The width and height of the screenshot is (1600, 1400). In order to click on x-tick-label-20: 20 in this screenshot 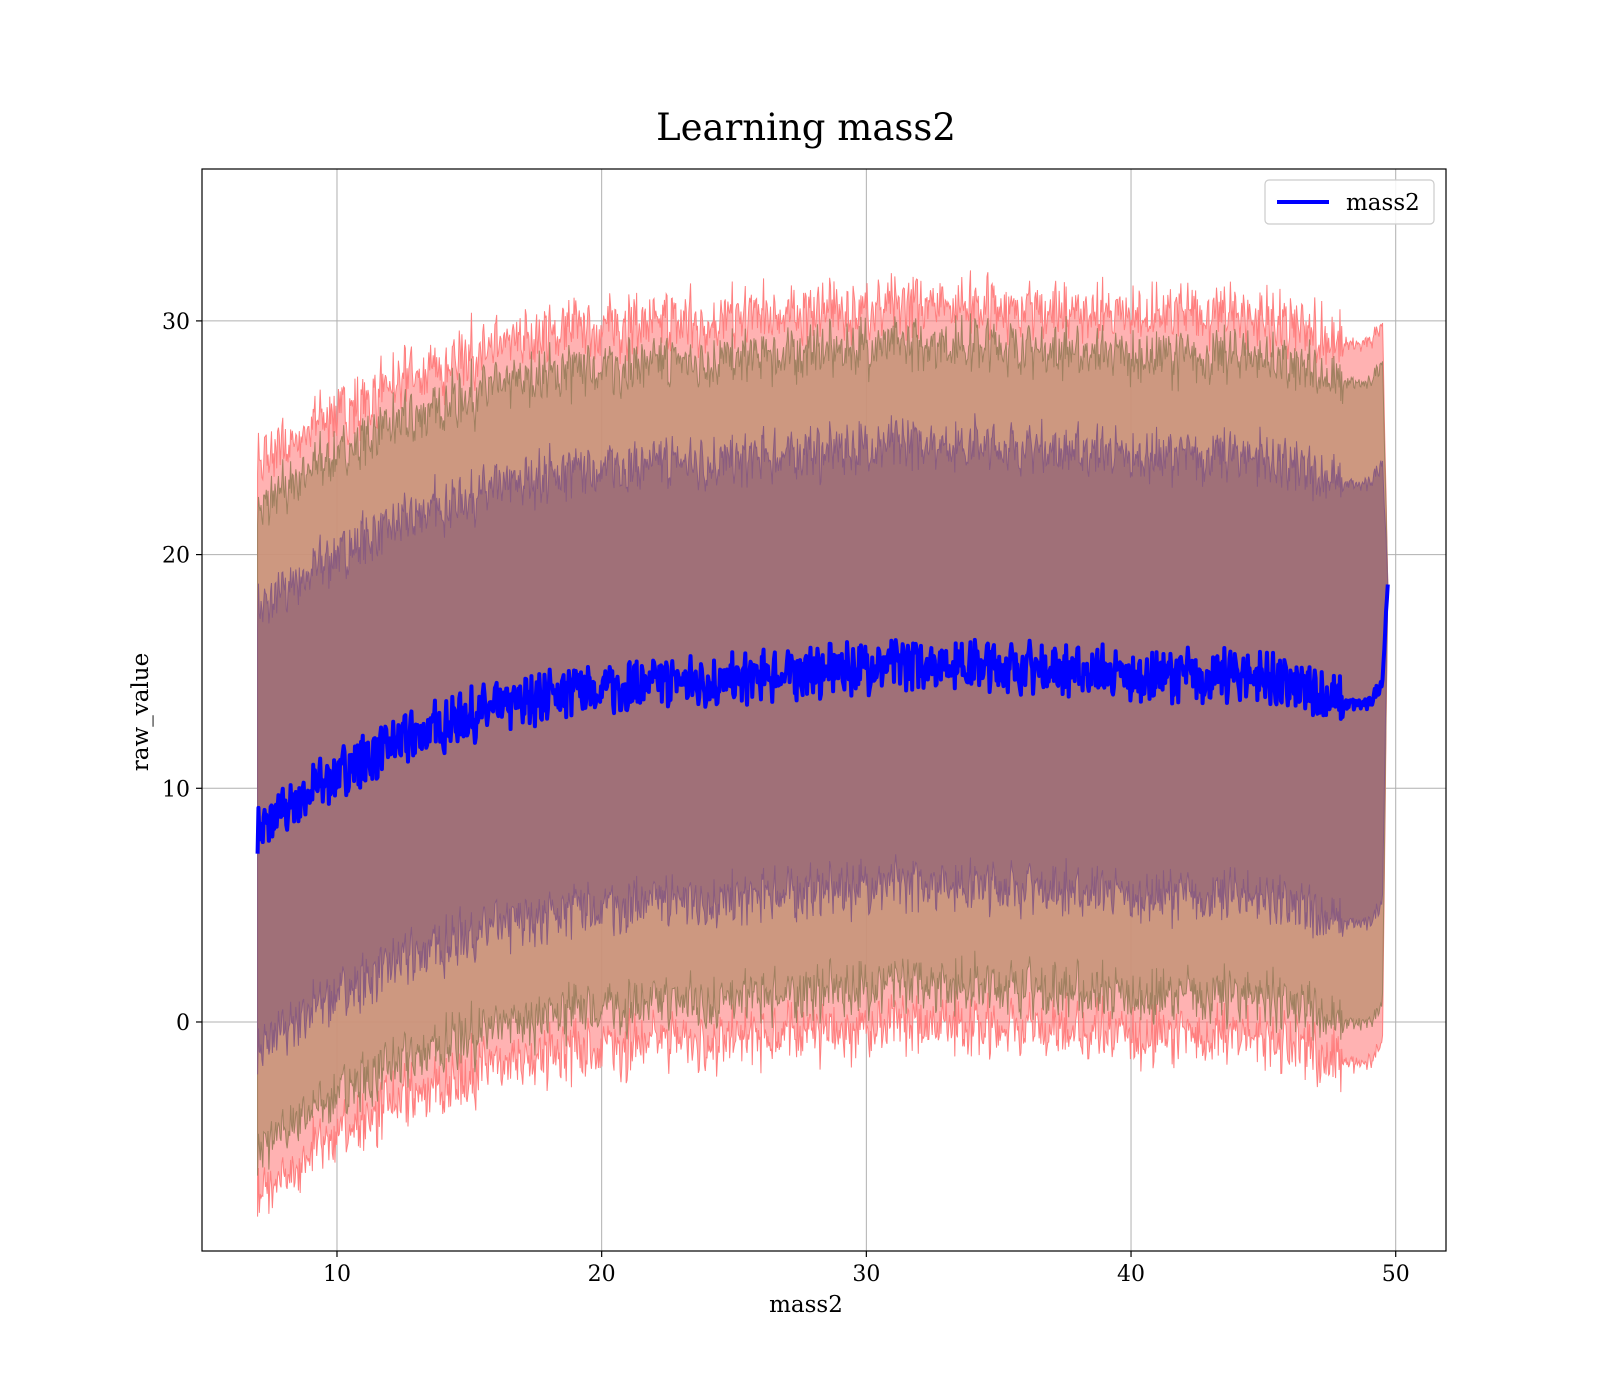, I will do `click(602, 1274)`.